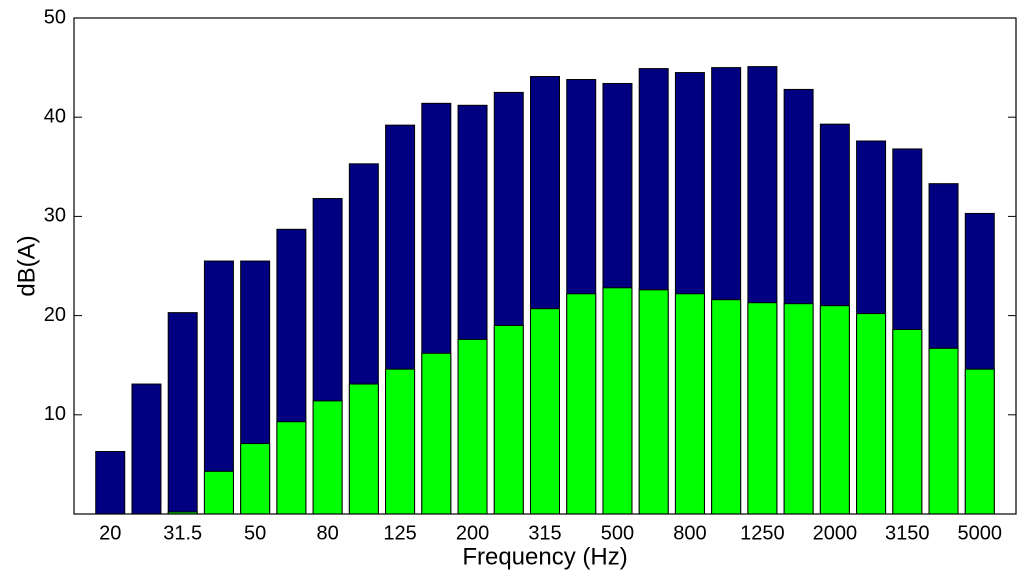 The width and height of the screenshot is (1024, 584). I want to click on y-tick-label: 50, so click(55, 17).